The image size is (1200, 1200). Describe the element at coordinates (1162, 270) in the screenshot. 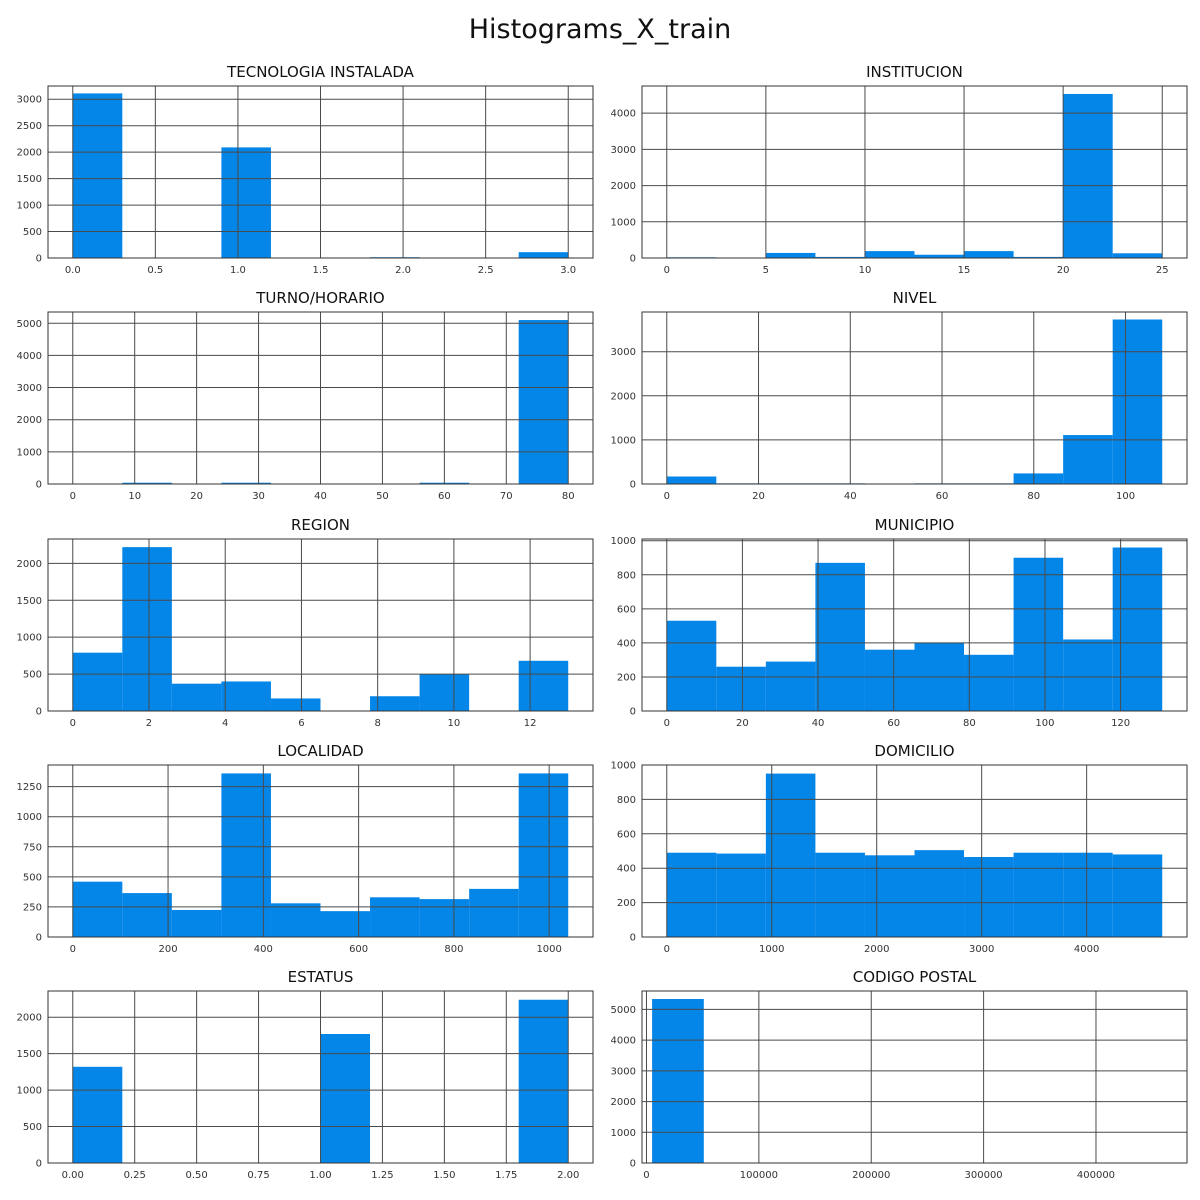

I see `x-tick-label: 25` at that location.